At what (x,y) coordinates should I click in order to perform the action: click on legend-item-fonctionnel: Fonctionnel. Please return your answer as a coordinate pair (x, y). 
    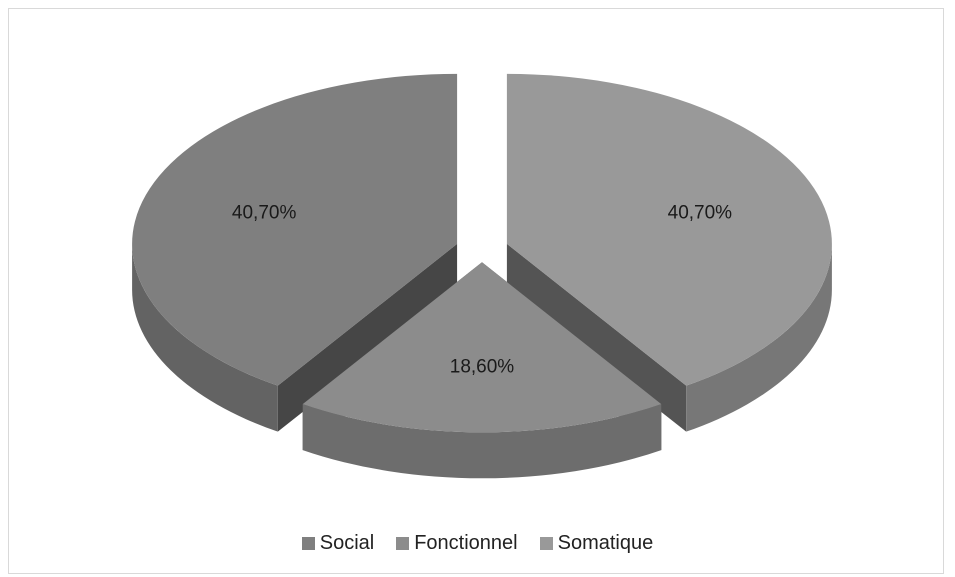
    Looking at the image, I should click on (457, 543).